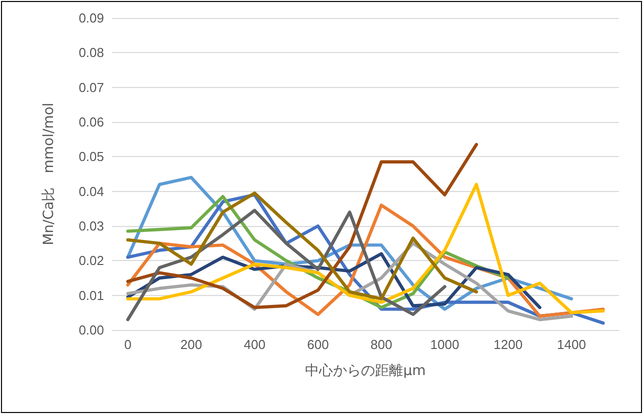  Describe the element at coordinates (91, 295) in the screenshot. I see `y-tick-label: 0.01` at that location.